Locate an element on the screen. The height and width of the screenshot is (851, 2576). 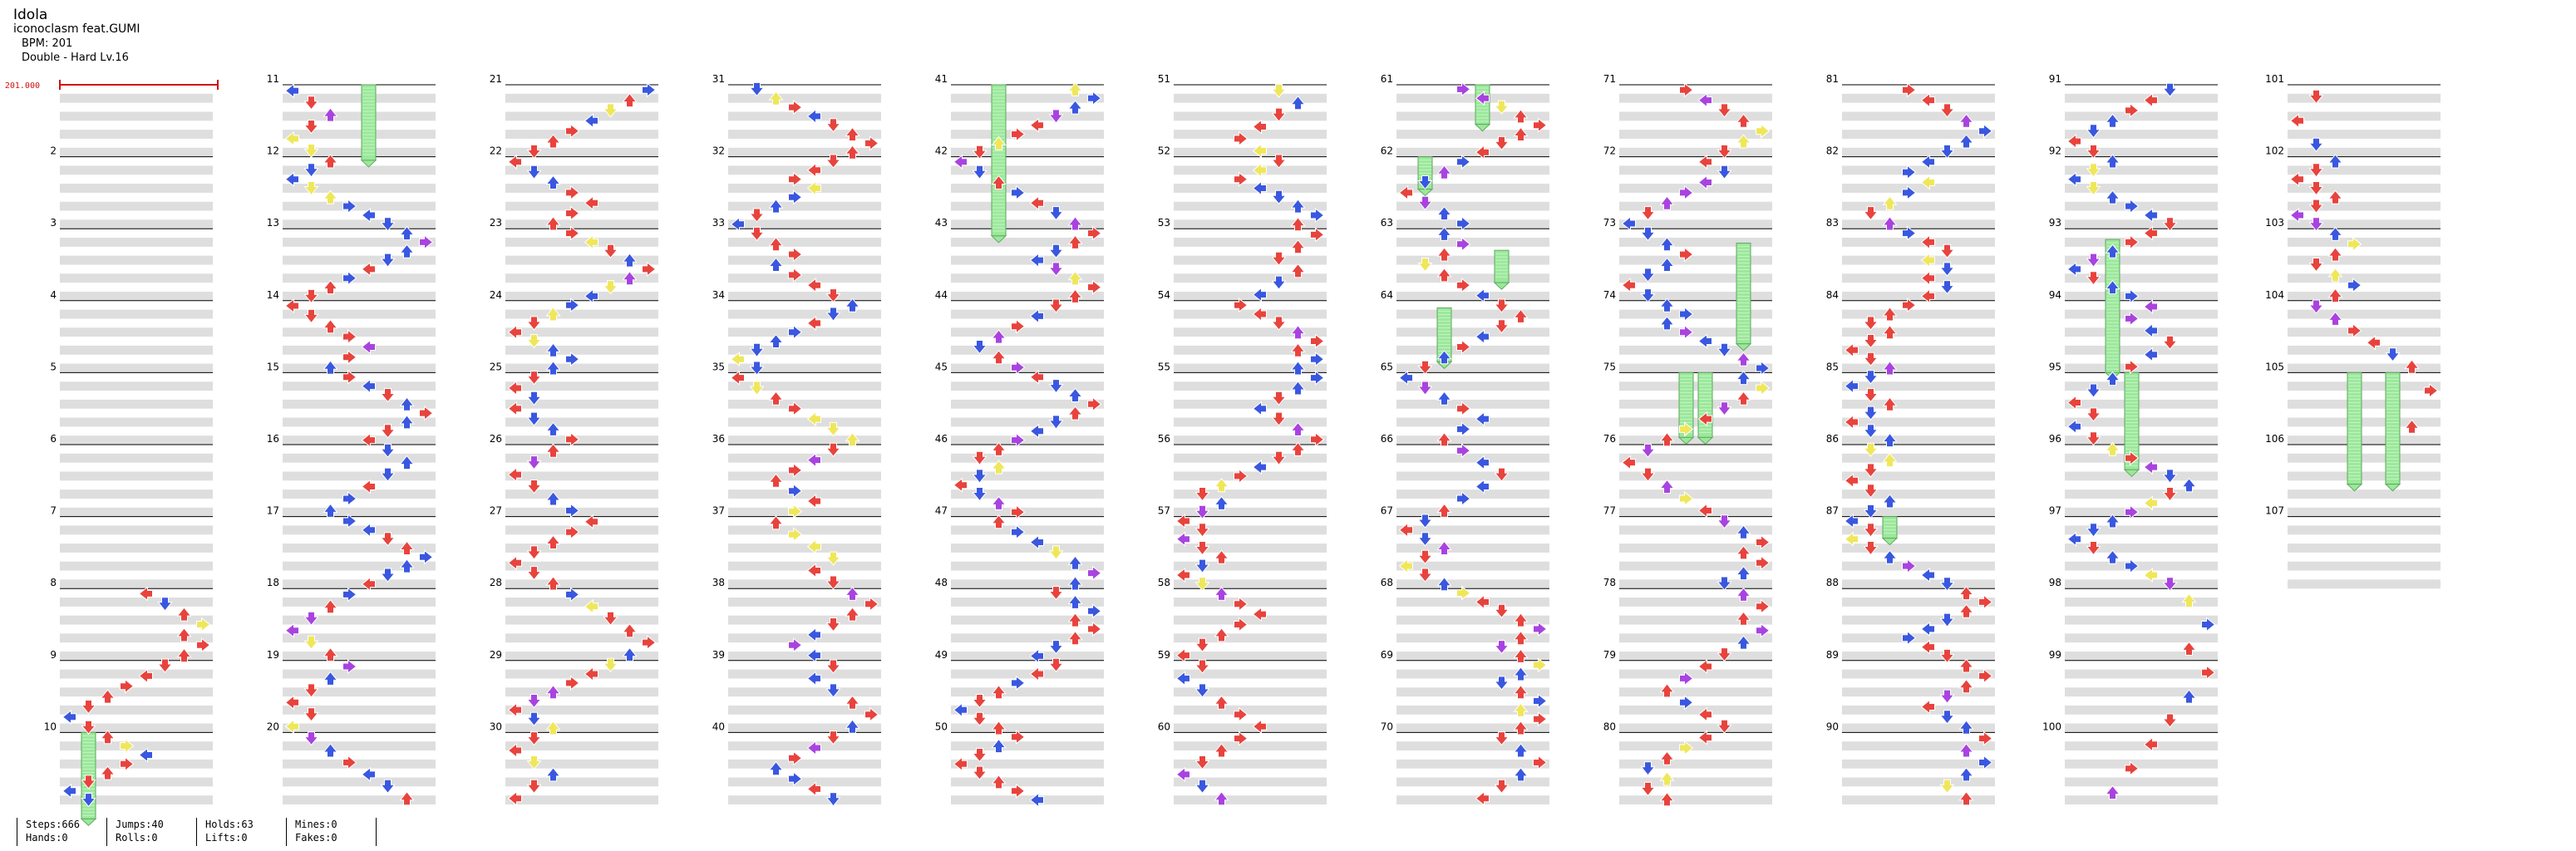
measure-number: 35 is located at coordinates (718, 366).